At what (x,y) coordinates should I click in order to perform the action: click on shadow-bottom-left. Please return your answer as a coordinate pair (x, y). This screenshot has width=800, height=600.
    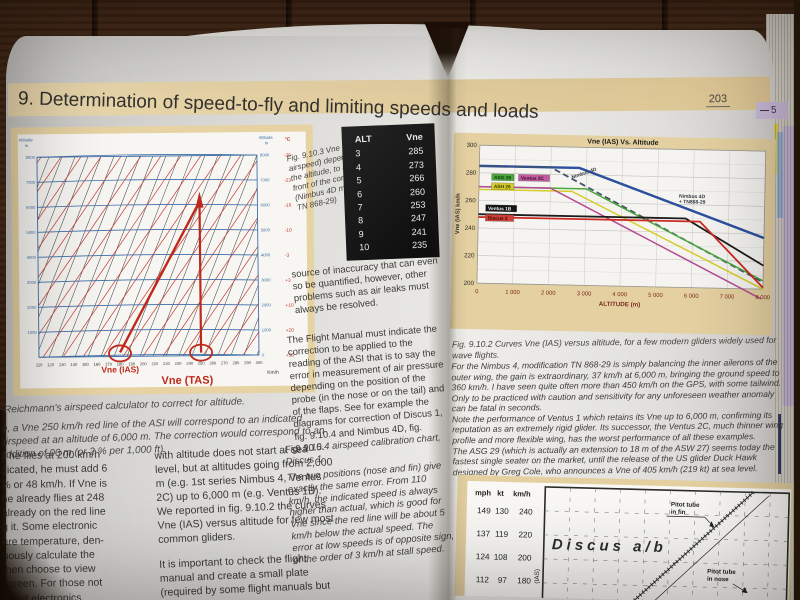
    Looking at the image, I should click on (45, 572).